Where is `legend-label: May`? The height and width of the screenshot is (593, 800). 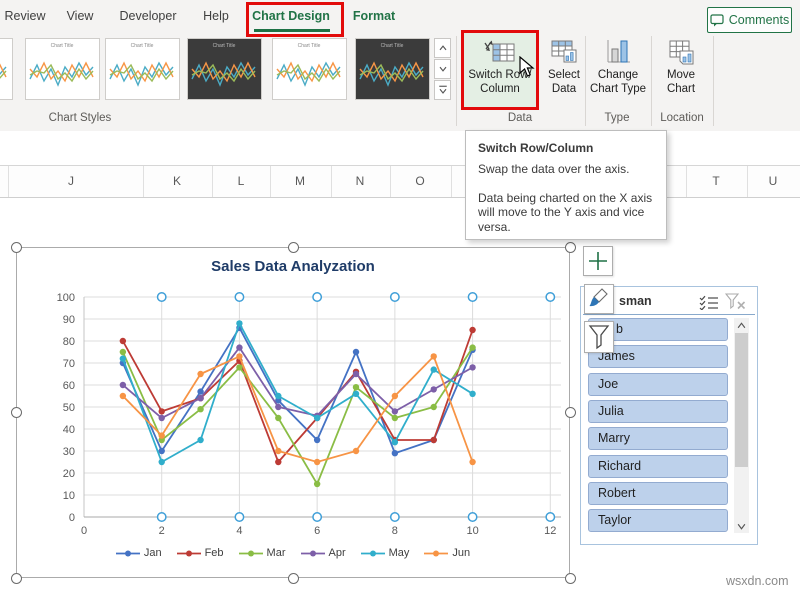
legend-label: May is located at coordinates (399, 553).